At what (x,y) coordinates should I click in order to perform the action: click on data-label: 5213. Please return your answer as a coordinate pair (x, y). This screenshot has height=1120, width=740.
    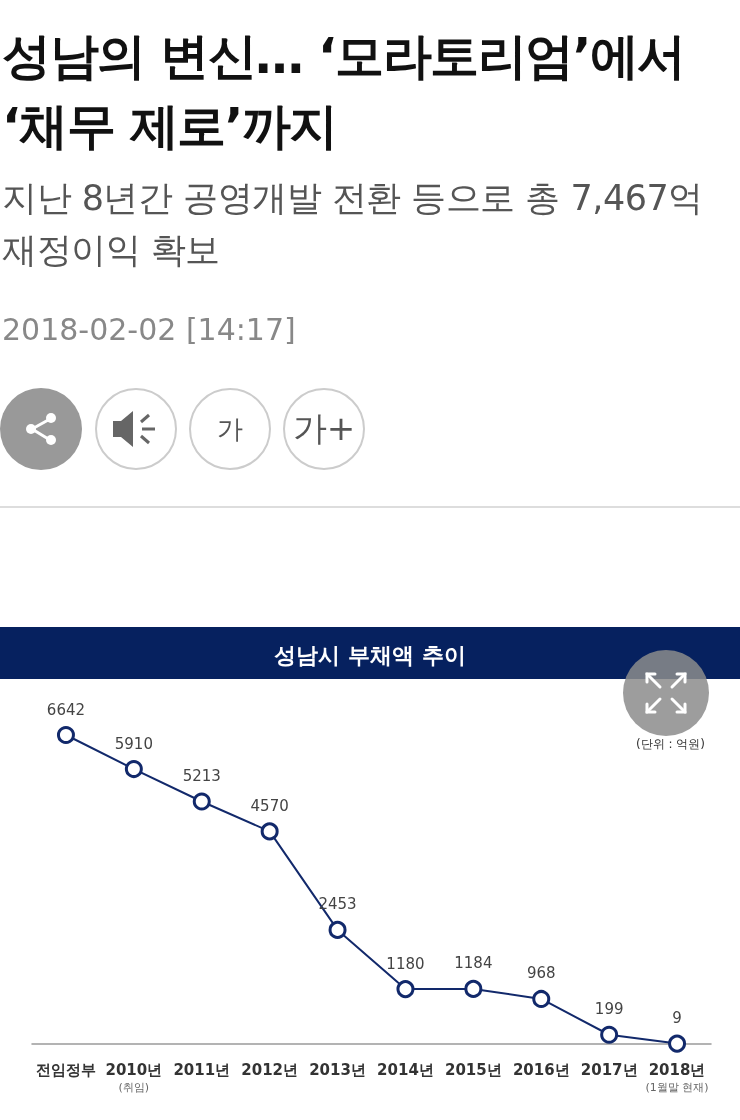
    Looking at the image, I should click on (201, 775).